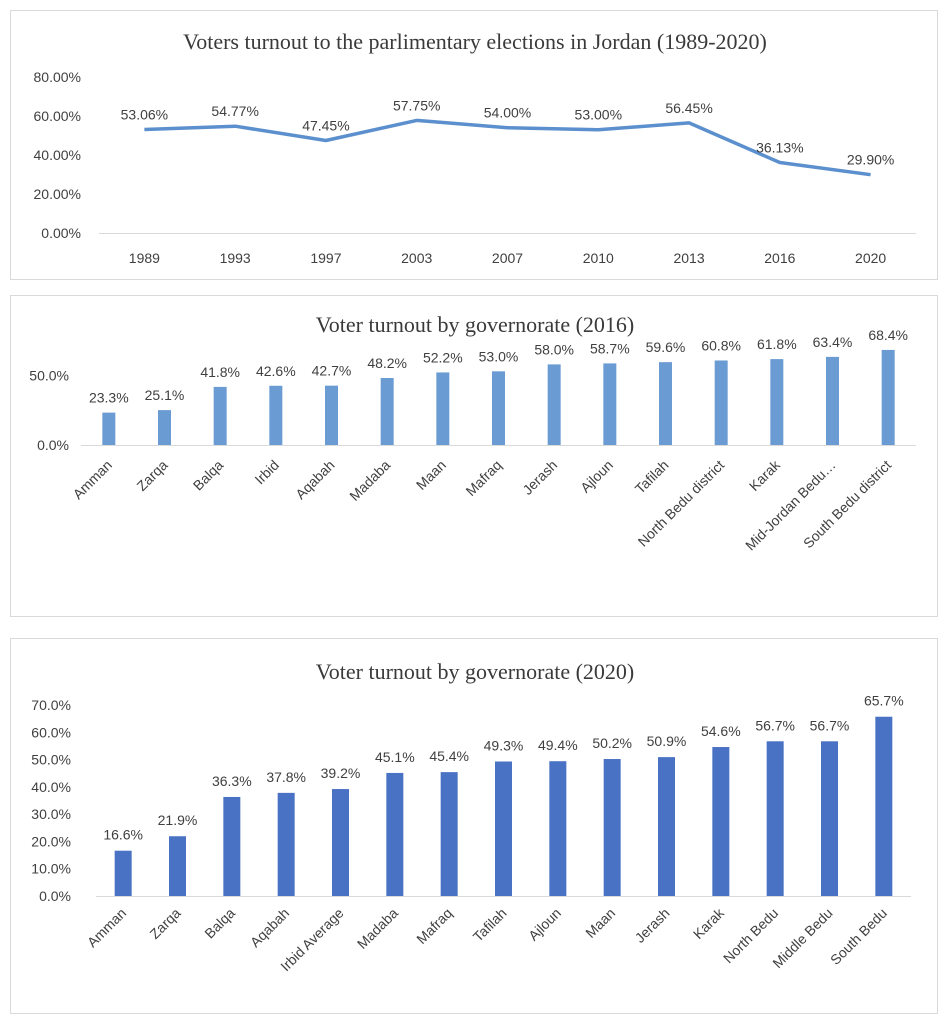 Image resolution: width=948 pixels, height=1024 pixels. What do you see at coordinates (51, 787) in the screenshot?
I see `y-tick-label: 40.0%` at bounding box center [51, 787].